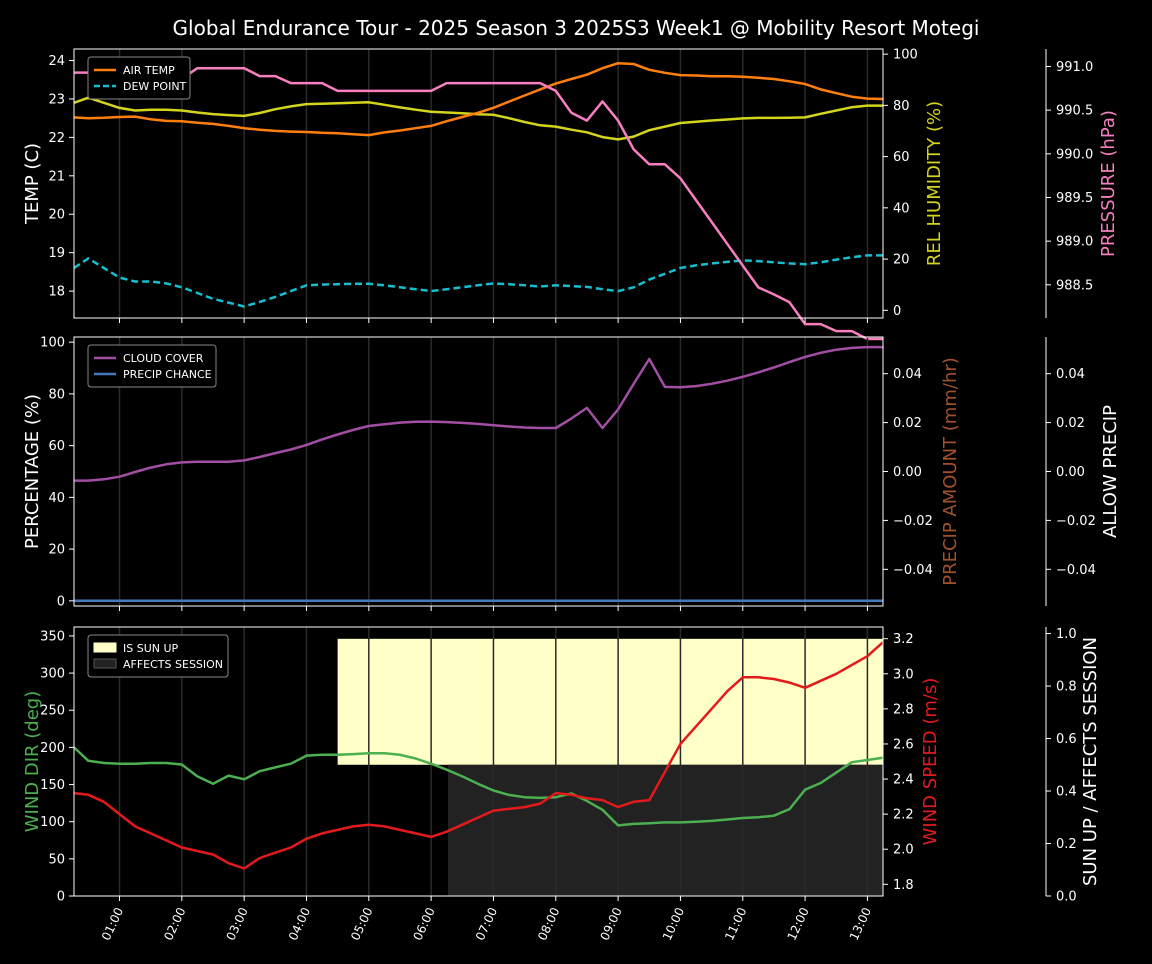  I want to click on y2-tick-label: 0.4, so click(1066, 792).